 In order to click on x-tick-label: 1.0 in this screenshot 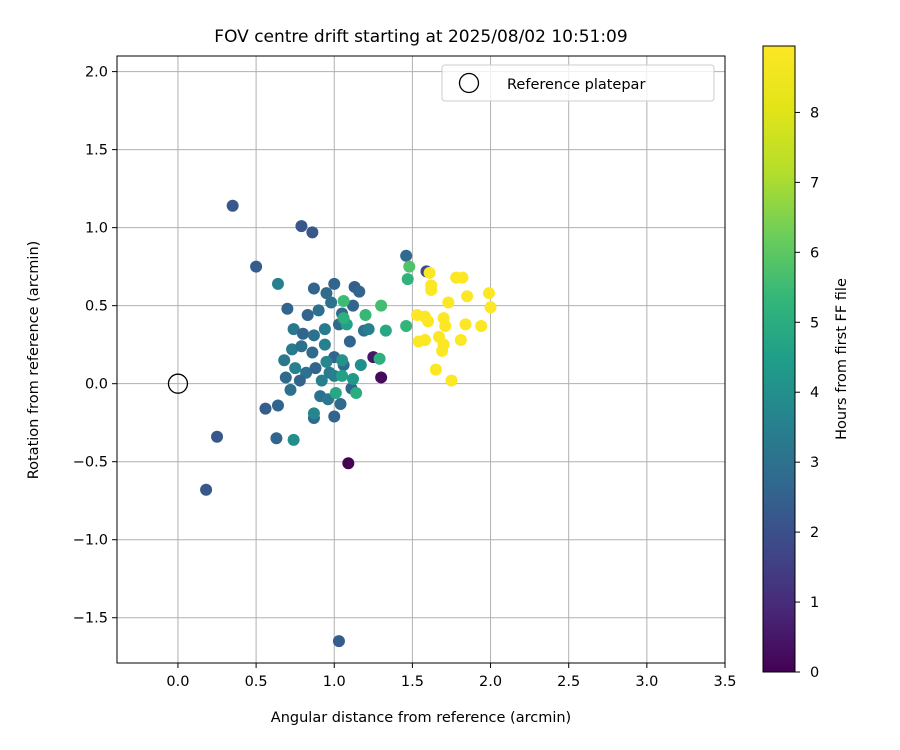, I will do `click(334, 682)`.